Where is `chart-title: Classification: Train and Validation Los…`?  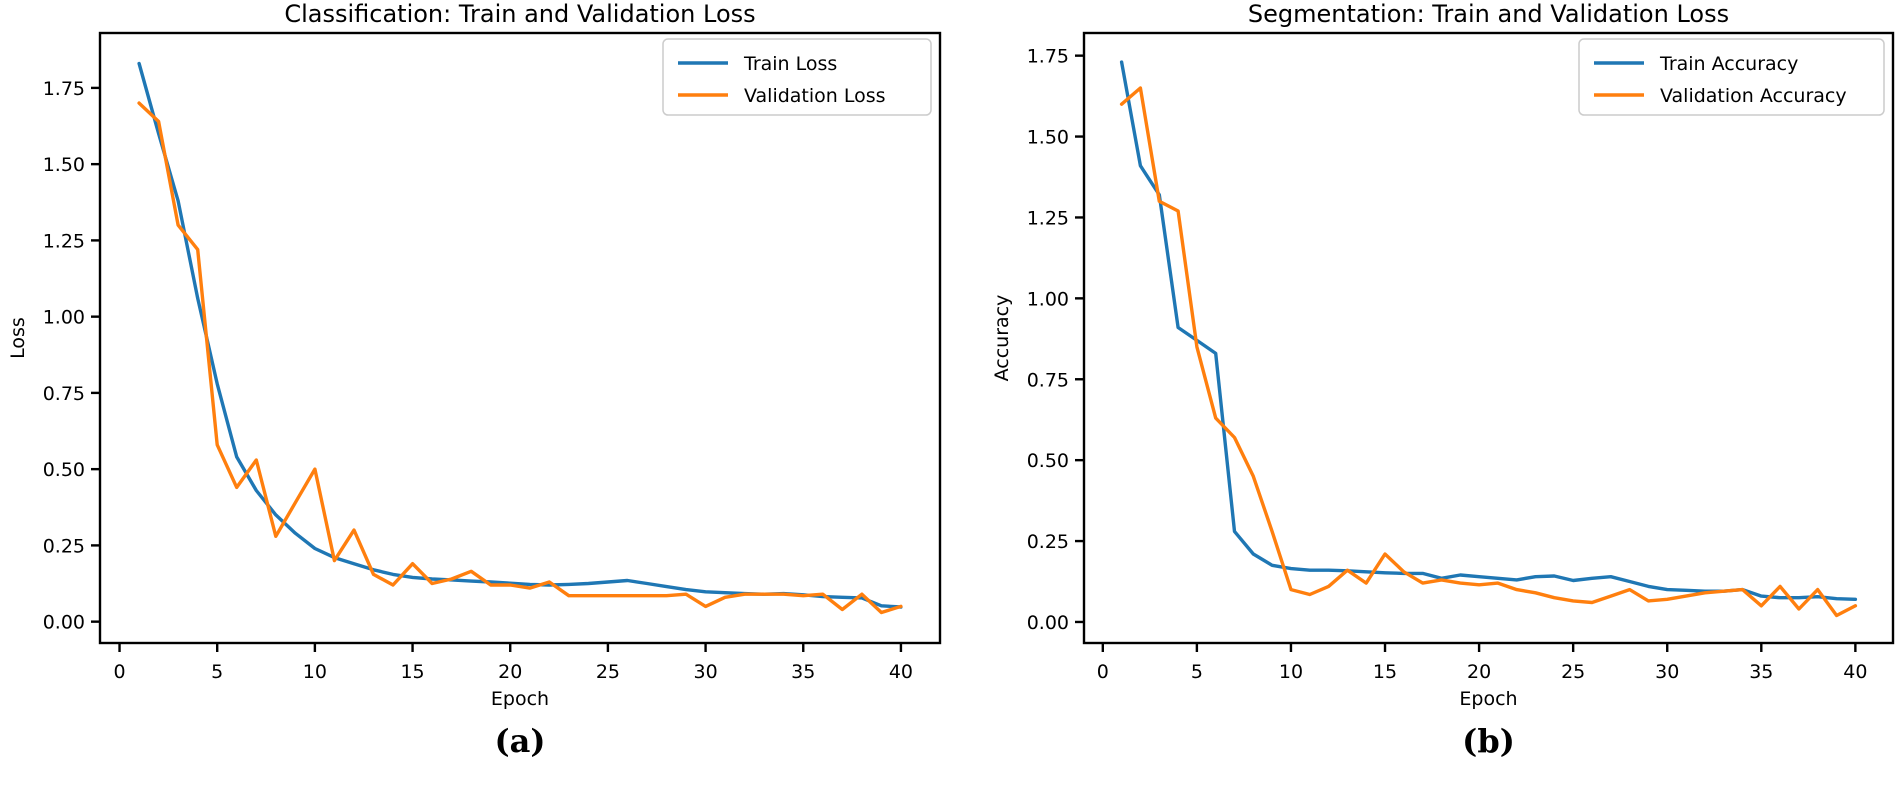 chart-title: Classification: Train and Validation Los… is located at coordinates (519, 14).